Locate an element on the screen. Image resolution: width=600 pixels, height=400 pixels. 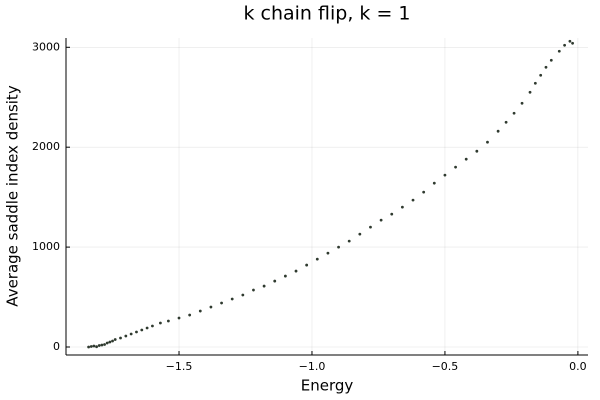
x-tick-label: −0.5 is located at coordinates (445, 366).